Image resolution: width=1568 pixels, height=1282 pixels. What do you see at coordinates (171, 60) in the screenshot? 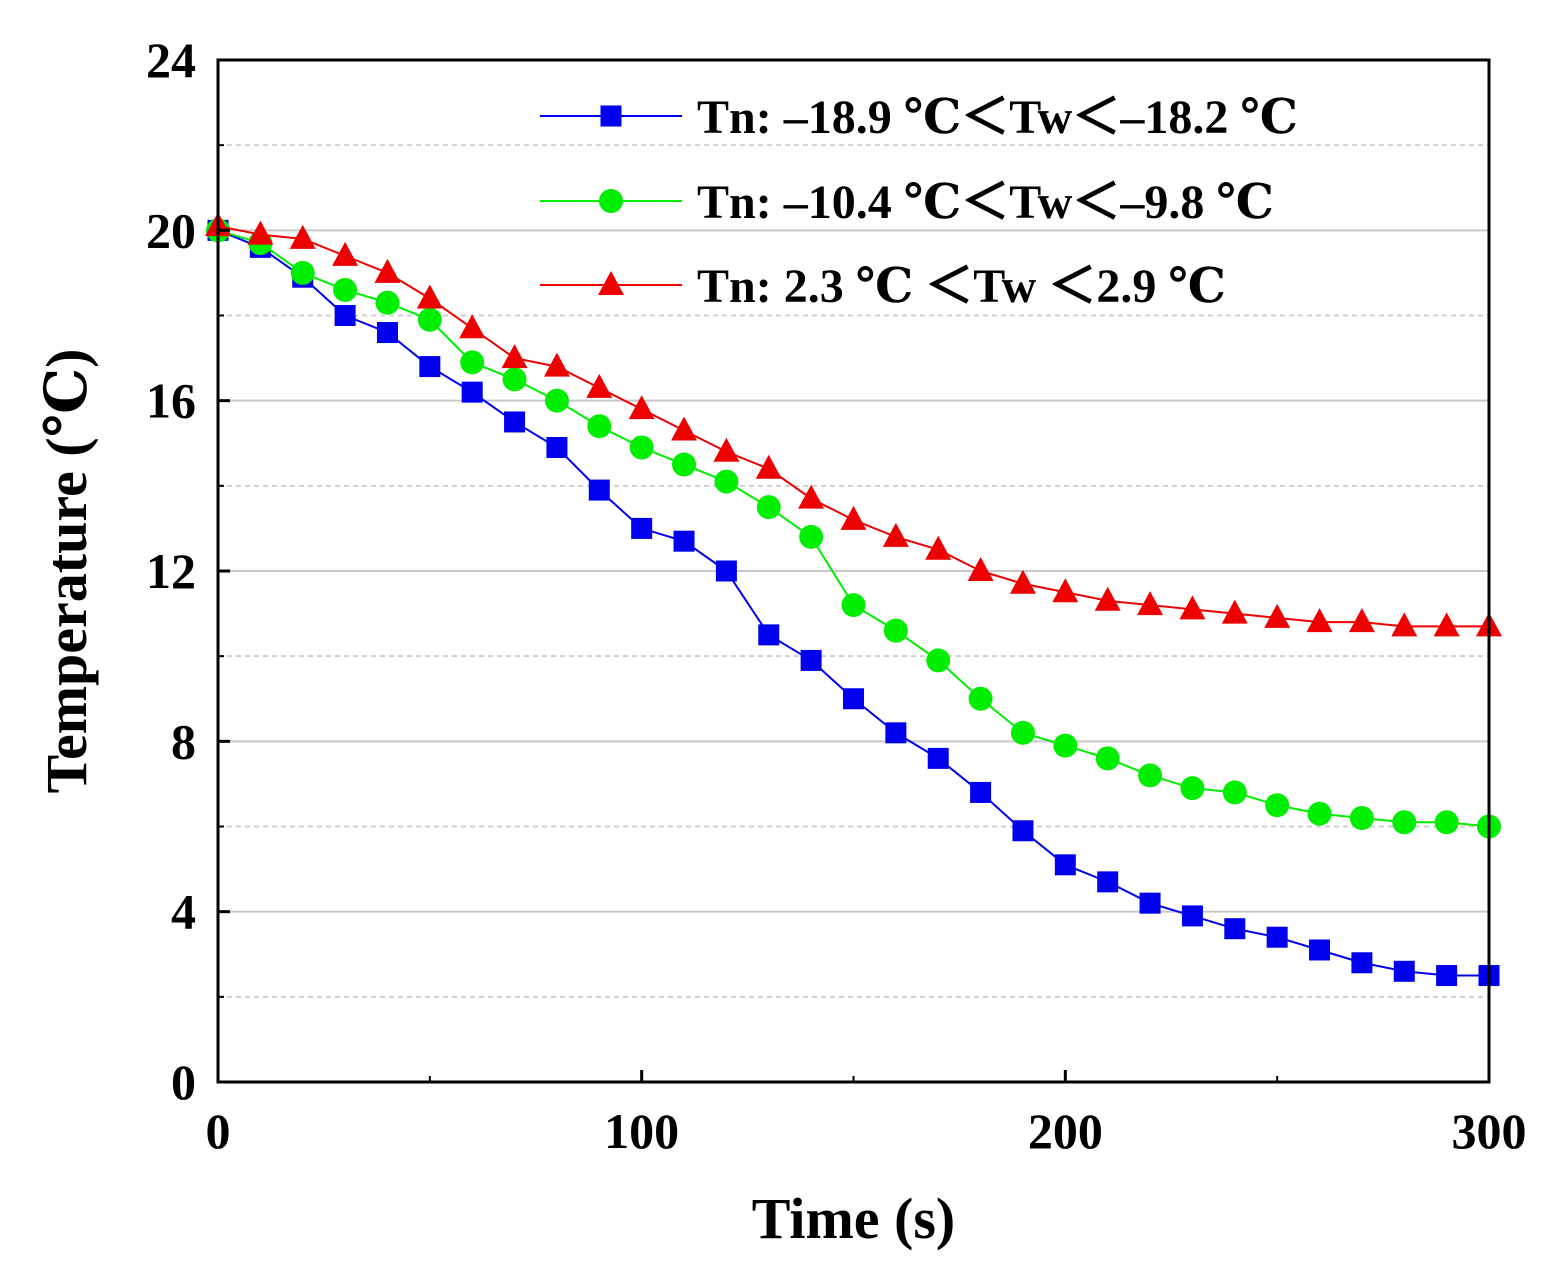
I see `y-tick-label: 24` at bounding box center [171, 60].